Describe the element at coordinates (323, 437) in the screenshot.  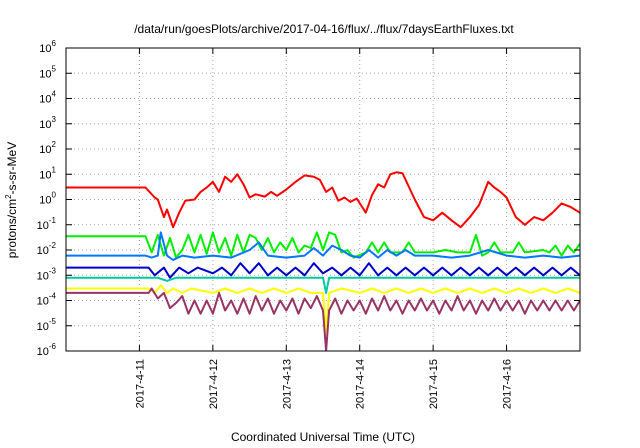
I see `x-axis-label: Coordinated Universal Time (UTC)` at that location.